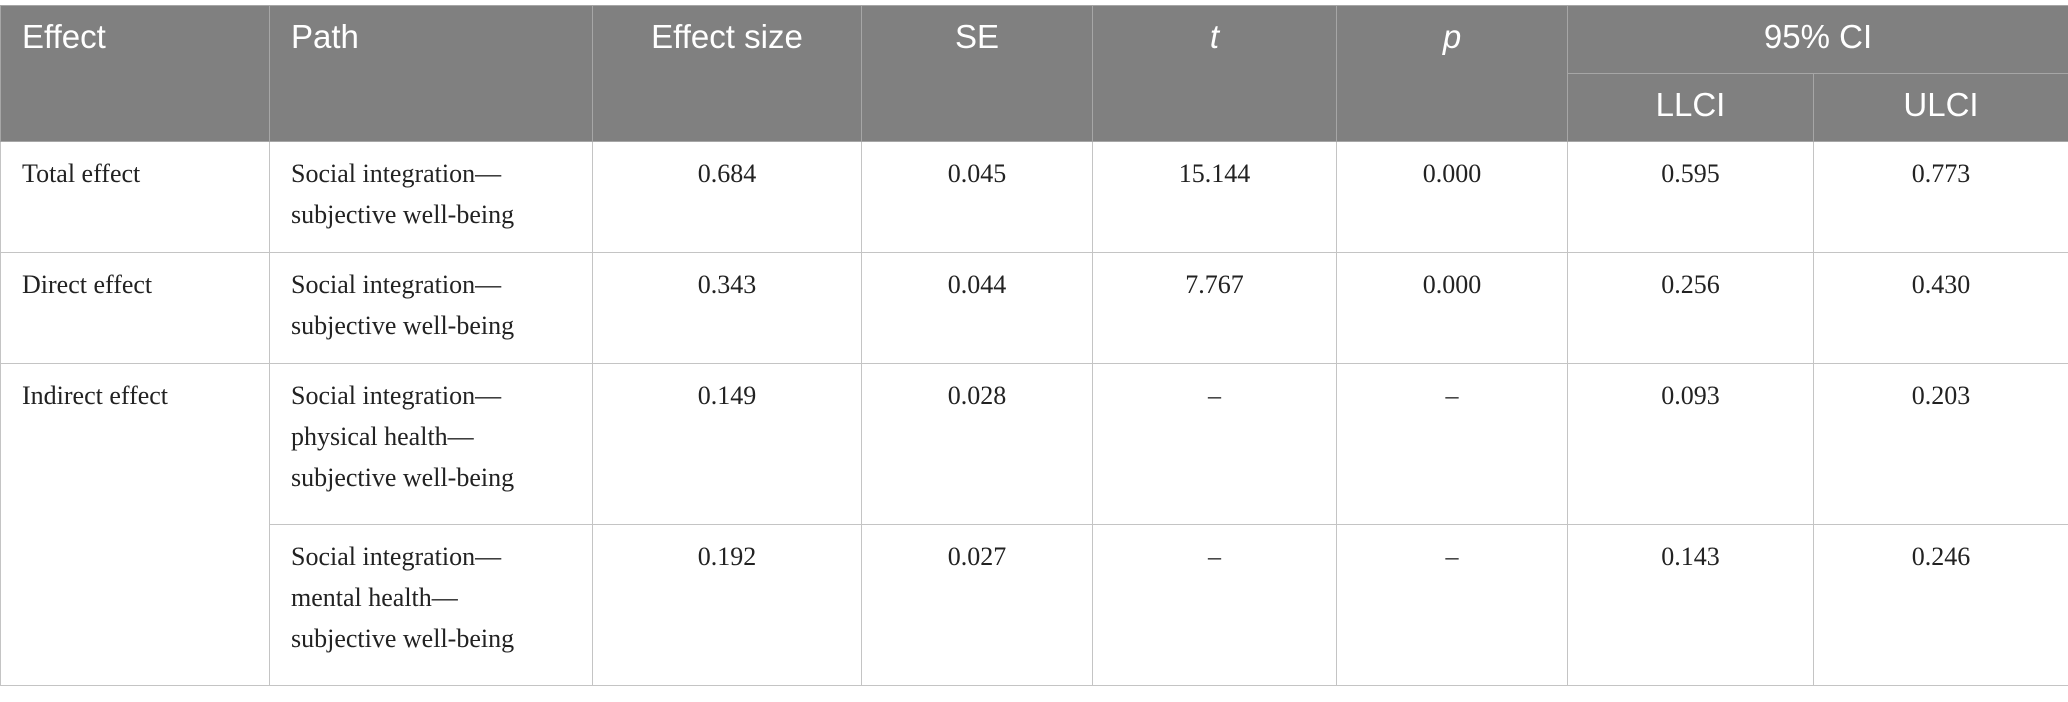 Image resolution: width=2068 pixels, height=702 pixels. What do you see at coordinates (1940, 605) in the screenshot?
I see `value-cell: 0.246` at bounding box center [1940, 605].